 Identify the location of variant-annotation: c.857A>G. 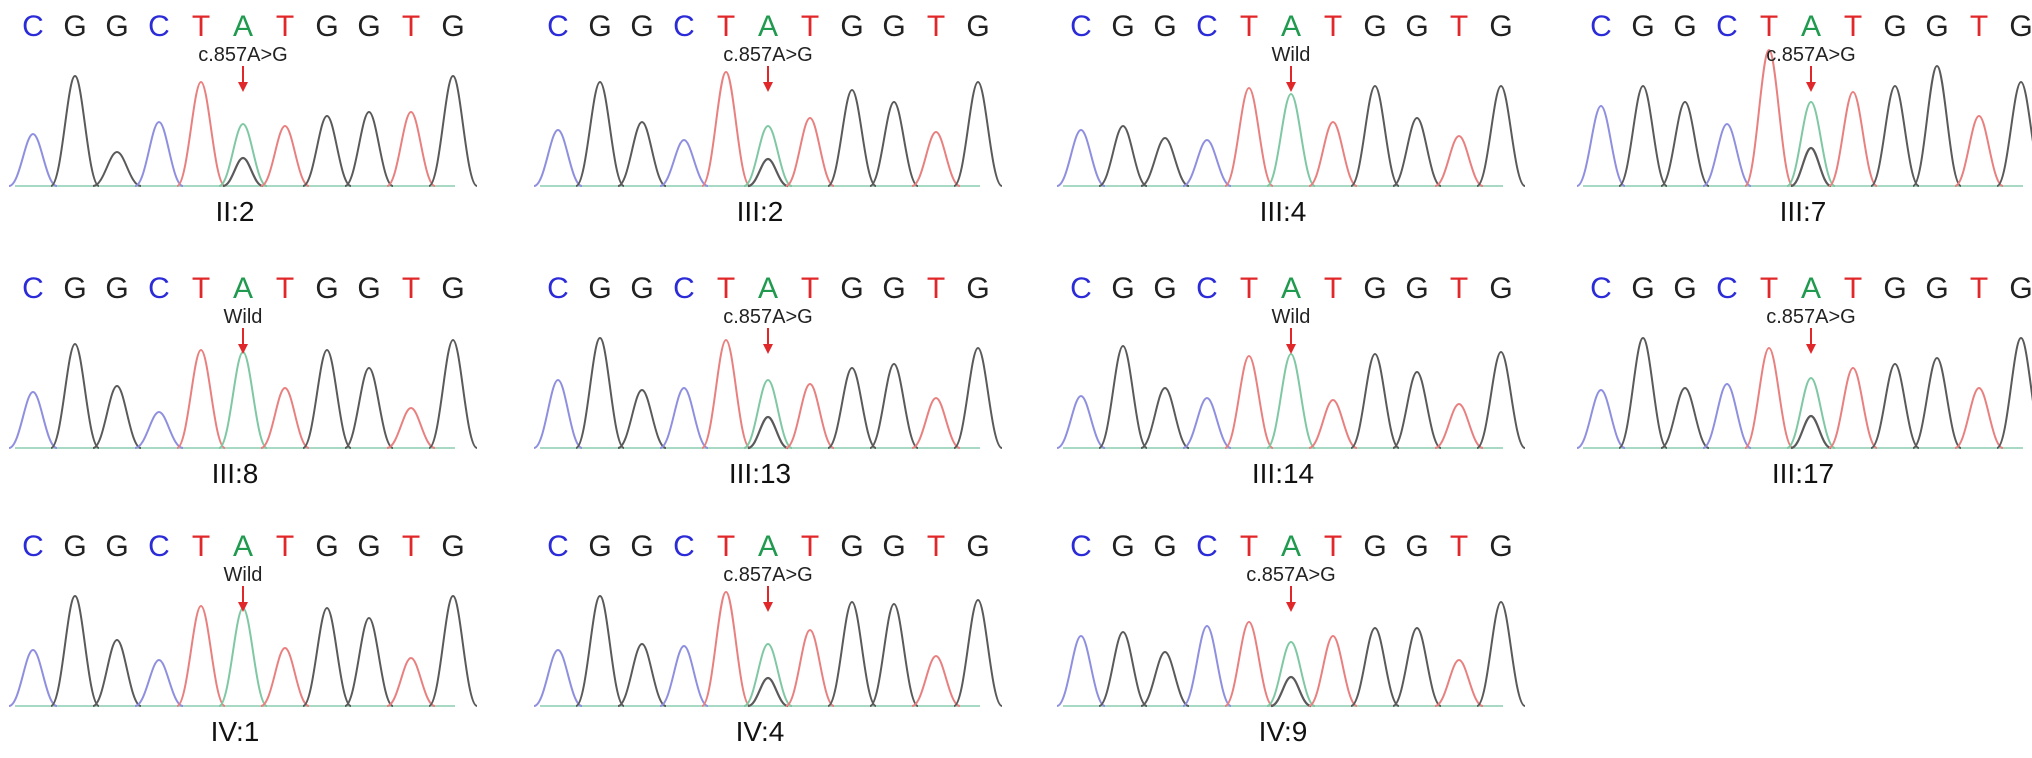
(1811, 55).